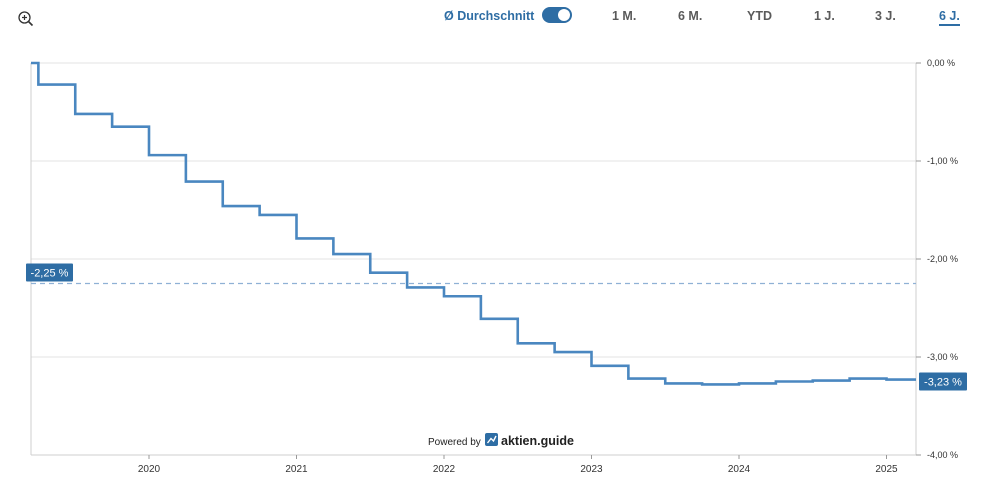 The width and height of the screenshot is (988, 497). I want to click on y-axis-ticks: 0,00 % -1,00 % -2,00 % -3,00 % -4,00 %, so click(937, 259).